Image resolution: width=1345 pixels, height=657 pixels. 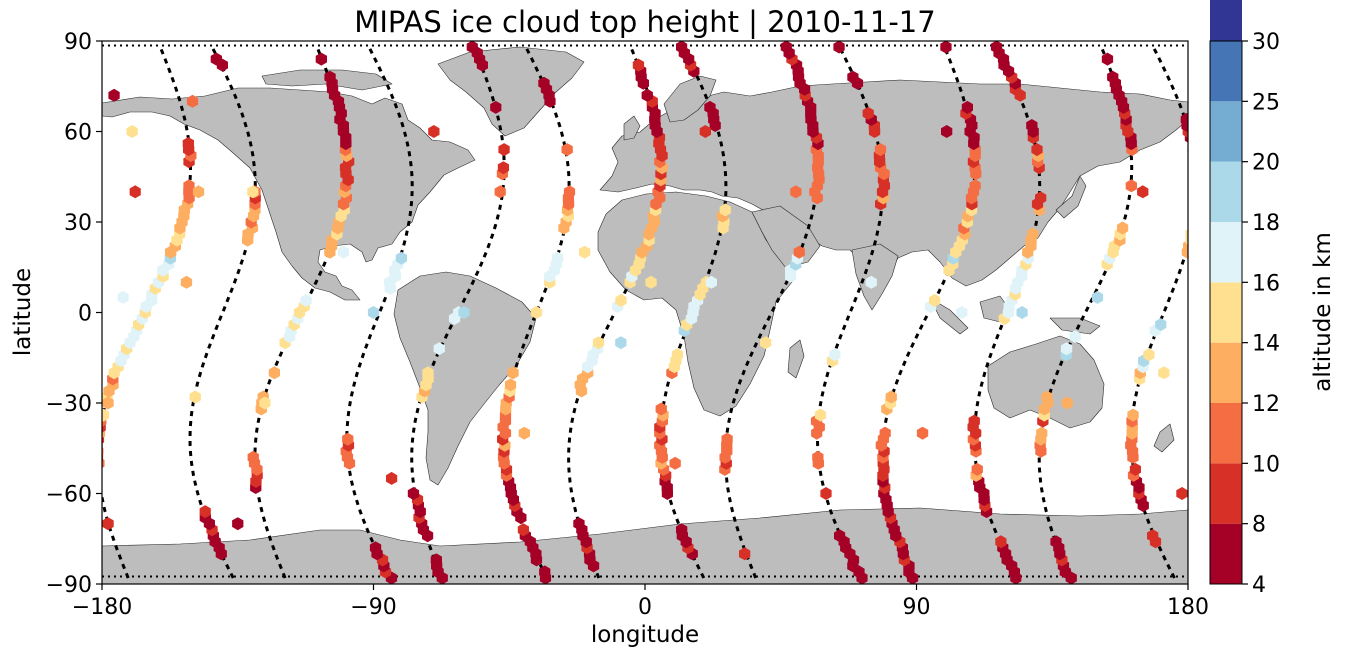 What do you see at coordinates (373, 607) in the screenshot?
I see `x-tick-label: −90` at bounding box center [373, 607].